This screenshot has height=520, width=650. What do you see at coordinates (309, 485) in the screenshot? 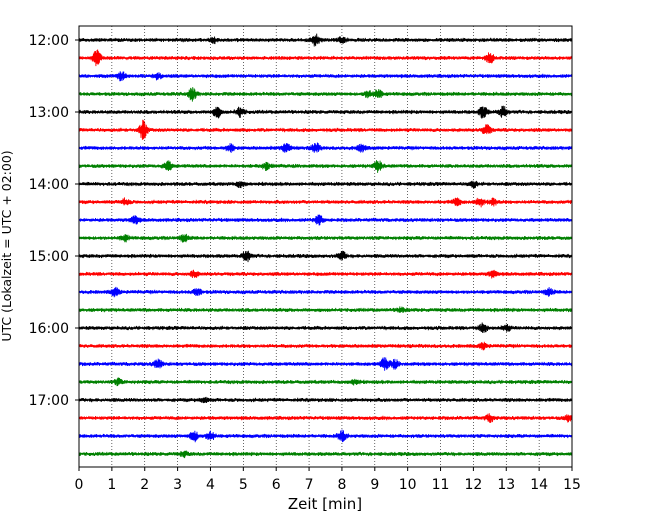
I see `x-tick-label: 7` at bounding box center [309, 485].